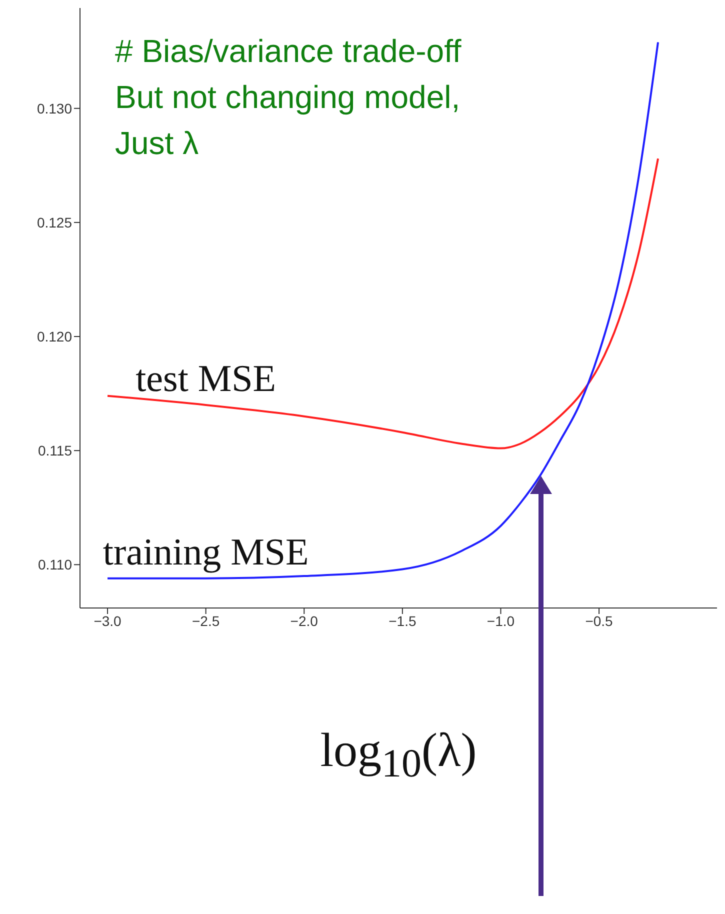  I want to click on series-label: test MSE, so click(206, 379).